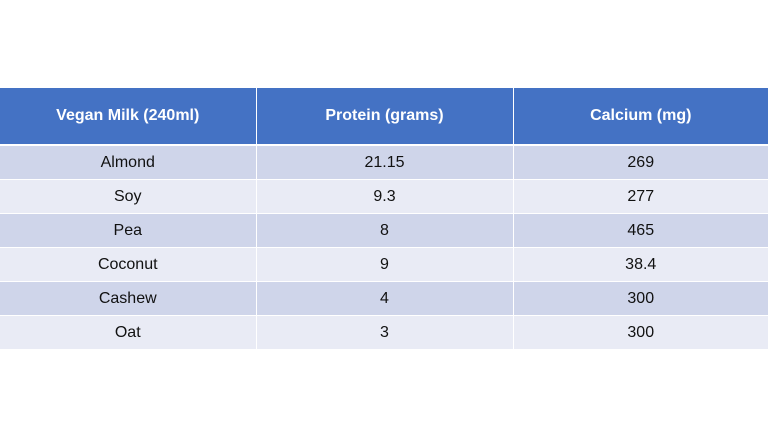 This screenshot has width=768, height=432. What do you see at coordinates (640, 196) in the screenshot?
I see `cell-calcium: 277` at bounding box center [640, 196].